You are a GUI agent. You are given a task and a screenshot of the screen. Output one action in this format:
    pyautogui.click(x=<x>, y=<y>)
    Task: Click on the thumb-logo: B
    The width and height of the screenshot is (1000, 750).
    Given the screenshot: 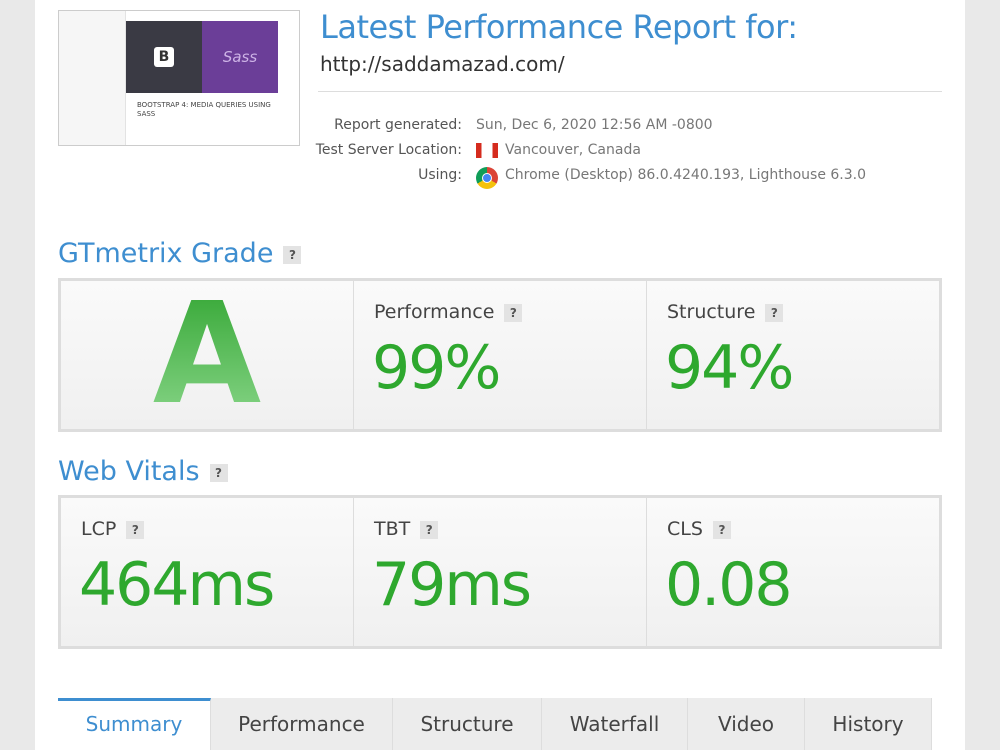 What is the action you would take?
    pyautogui.click(x=164, y=57)
    